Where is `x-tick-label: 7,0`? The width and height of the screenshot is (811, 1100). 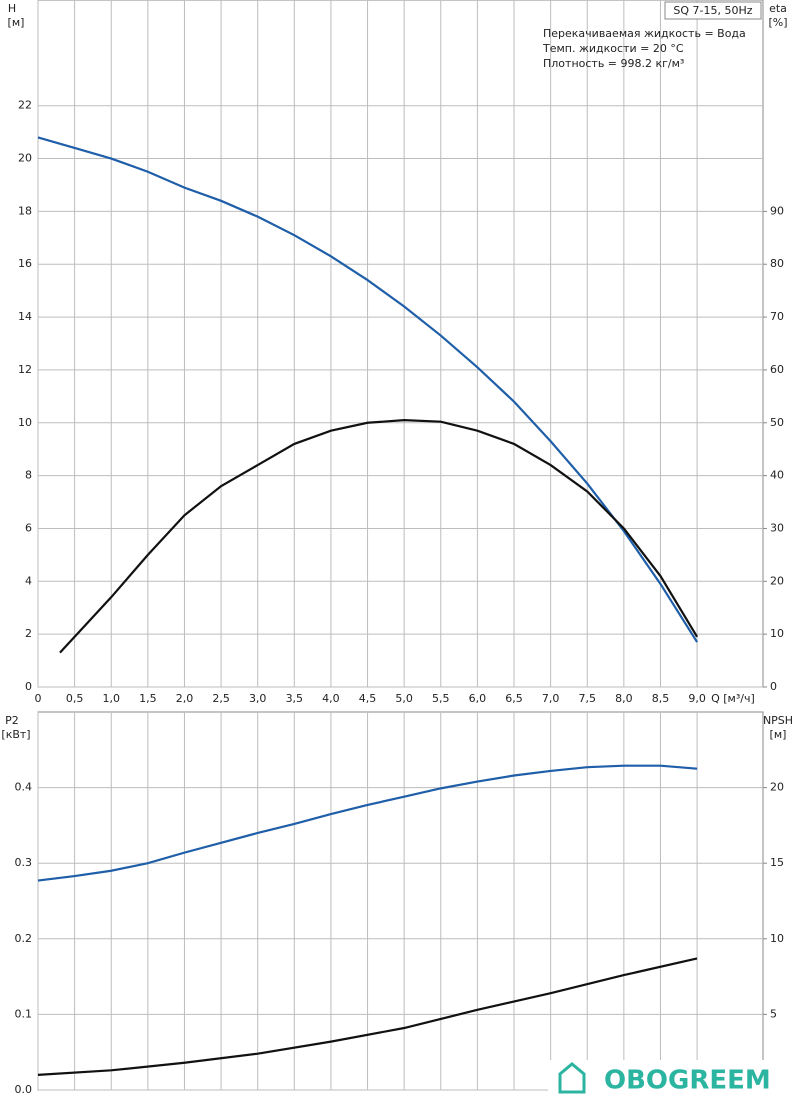
x-tick-label: 7,0 is located at coordinates (551, 698).